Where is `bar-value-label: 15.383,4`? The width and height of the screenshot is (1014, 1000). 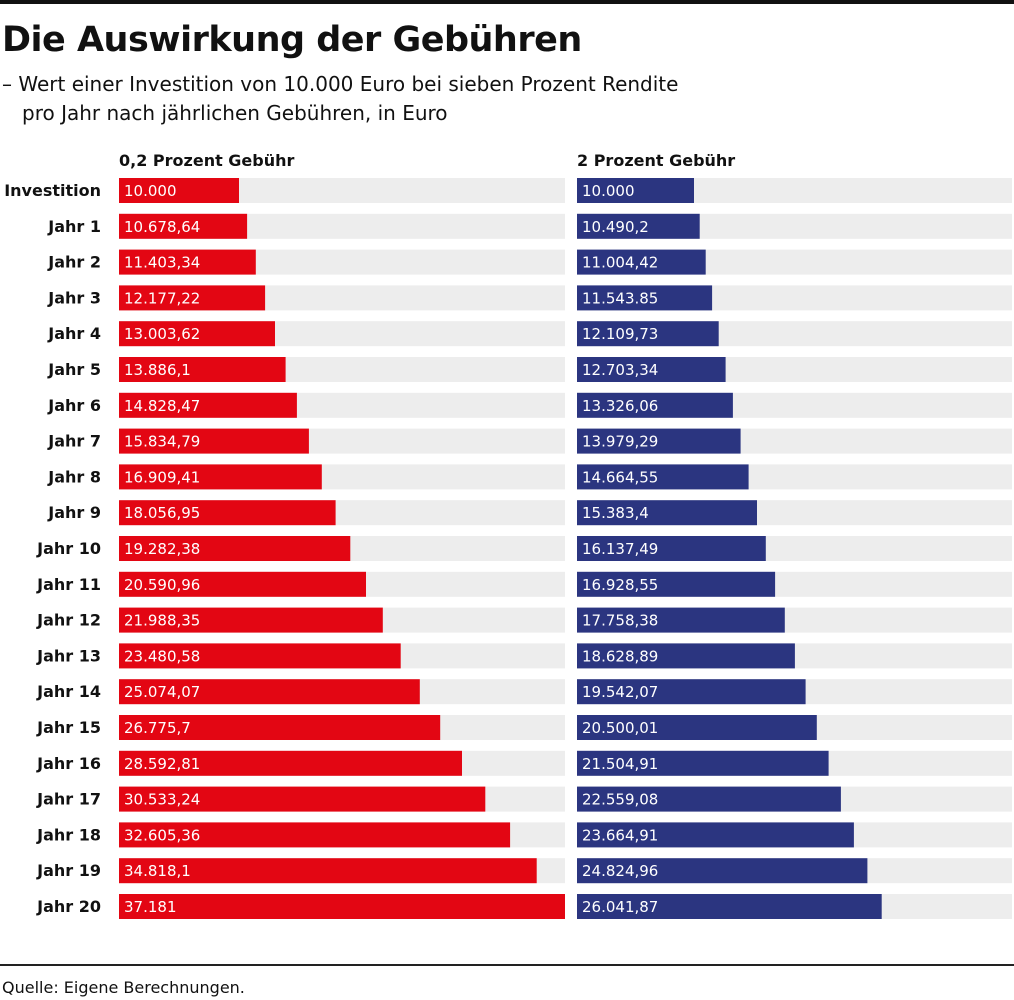
bar-value-label: 15.383,4 is located at coordinates (615, 513).